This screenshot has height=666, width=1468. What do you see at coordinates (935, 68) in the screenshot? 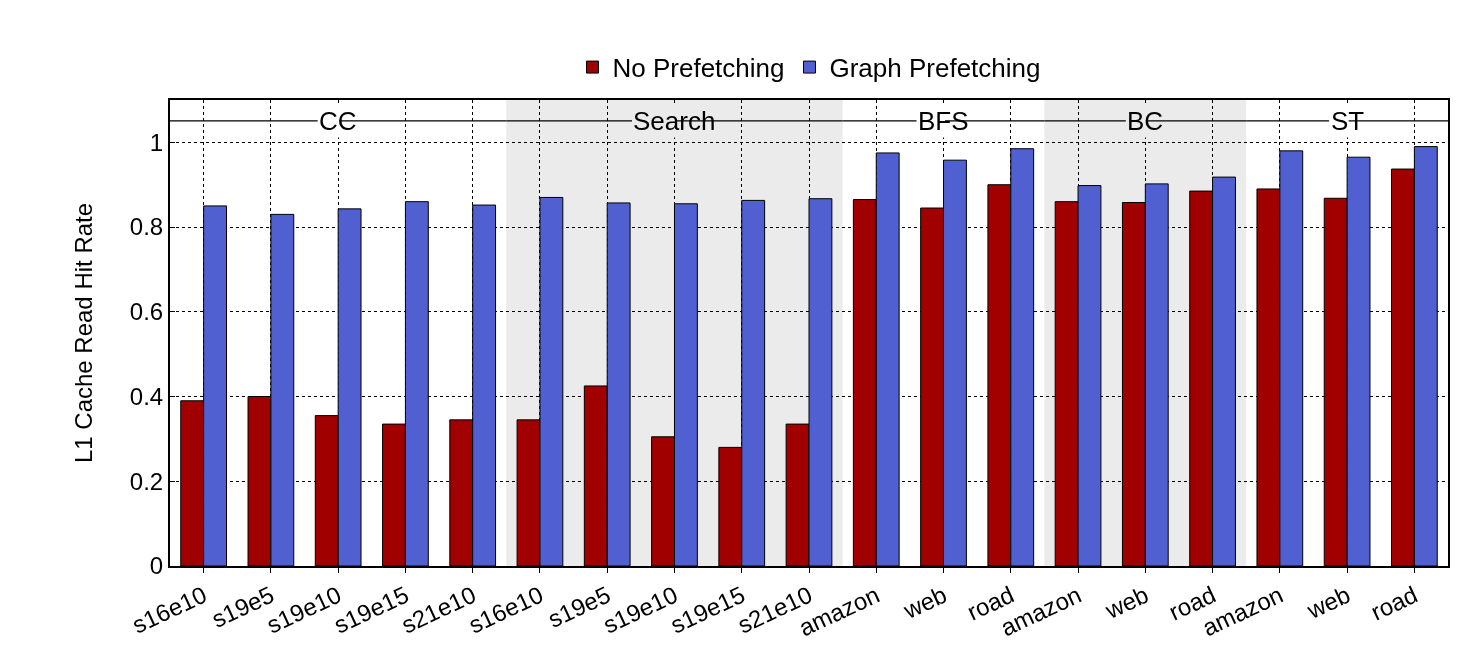
I see `legend-label: Graph Prefetching` at bounding box center [935, 68].